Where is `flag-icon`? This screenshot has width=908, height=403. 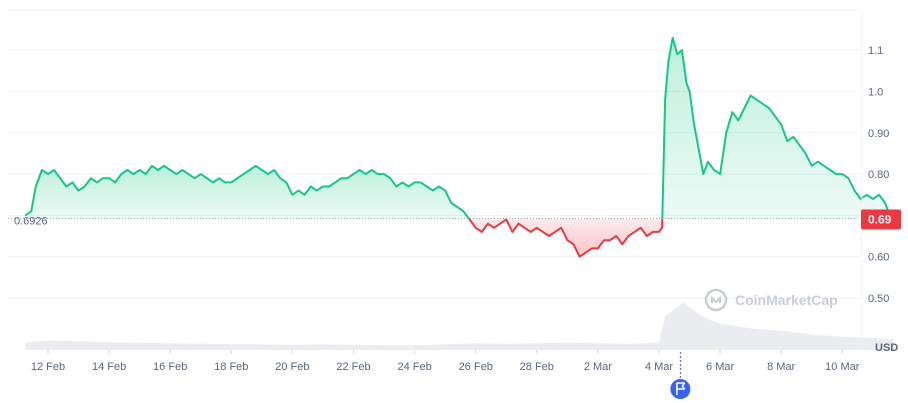
flag-icon is located at coordinates (681, 388).